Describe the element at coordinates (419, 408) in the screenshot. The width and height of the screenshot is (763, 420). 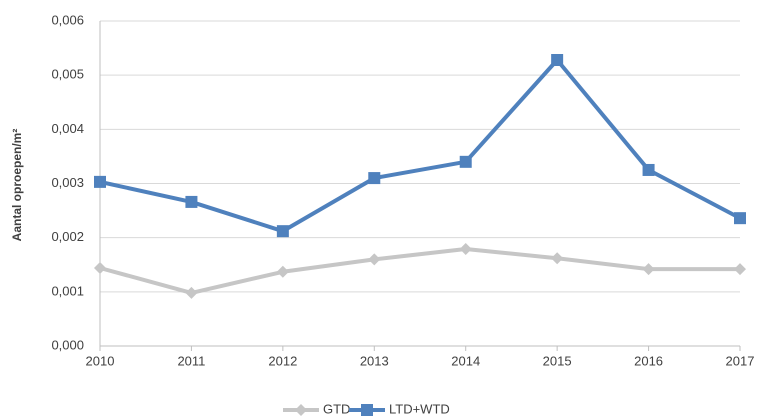
I see `legend-label: LTD+WTD` at that location.